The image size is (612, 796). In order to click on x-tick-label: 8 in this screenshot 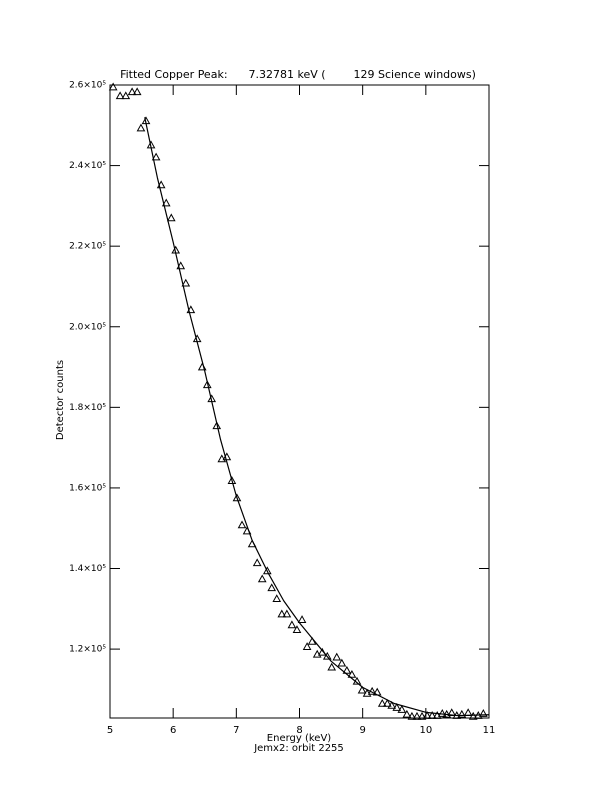, I will do `click(299, 730)`.